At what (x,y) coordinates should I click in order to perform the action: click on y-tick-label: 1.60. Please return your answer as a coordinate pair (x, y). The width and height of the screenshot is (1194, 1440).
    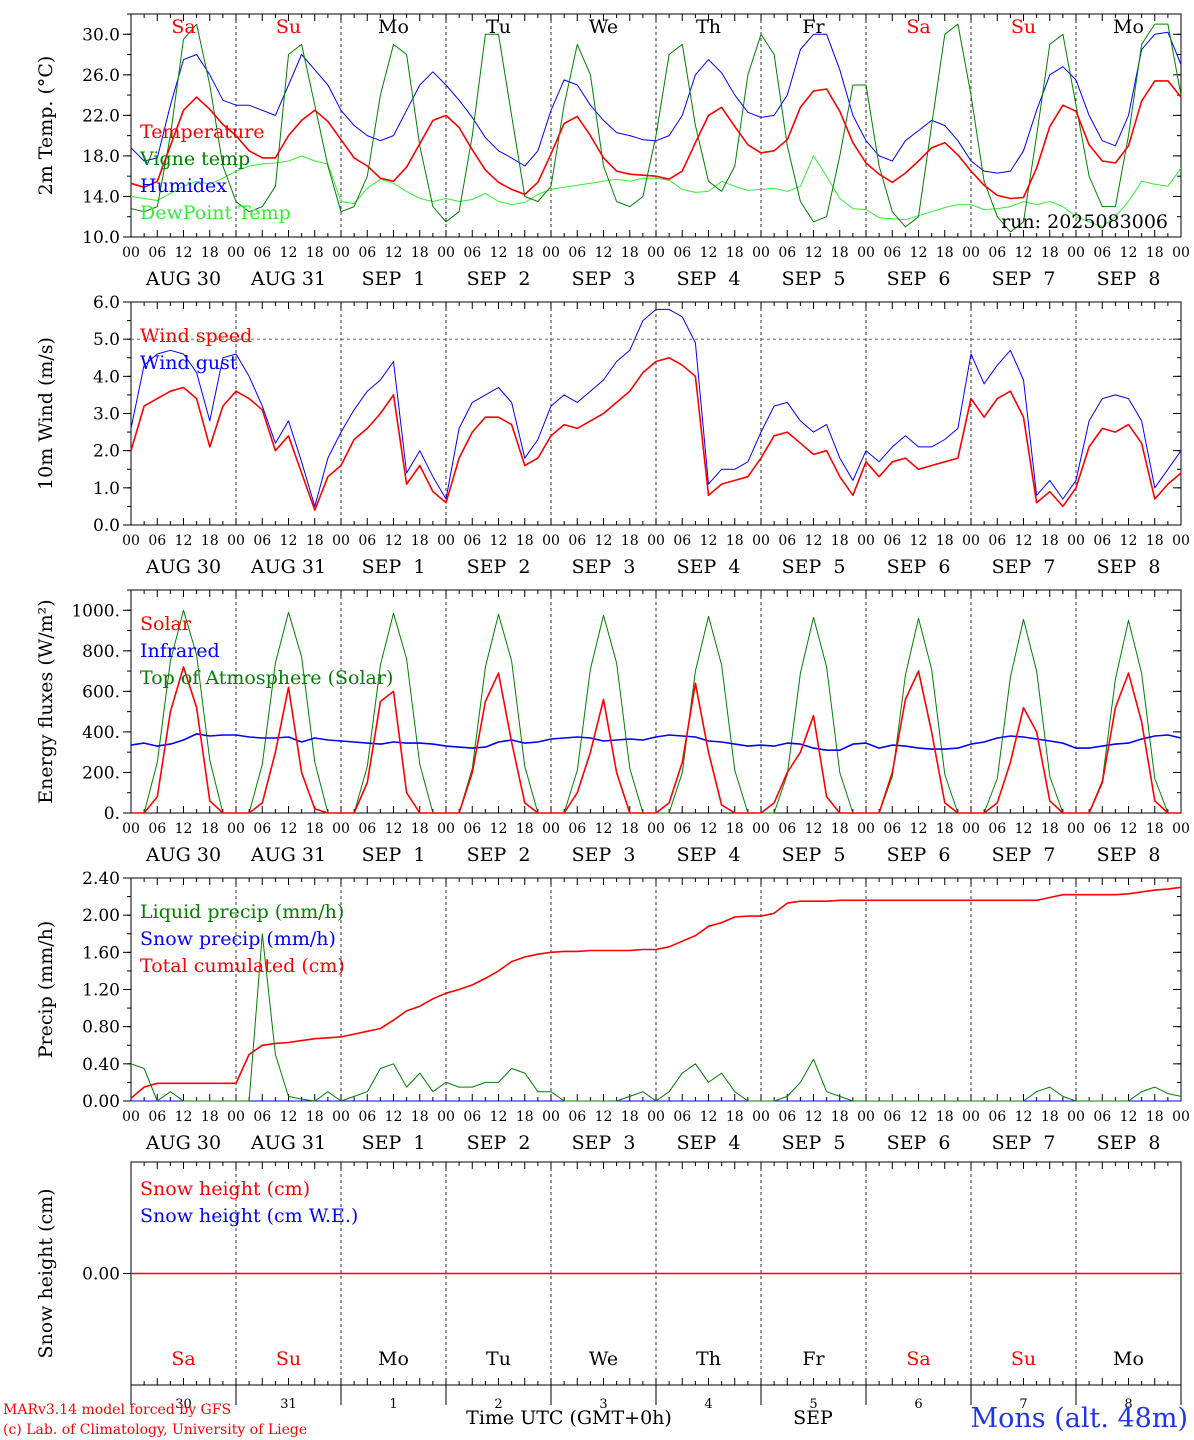
    Looking at the image, I should click on (101, 953).